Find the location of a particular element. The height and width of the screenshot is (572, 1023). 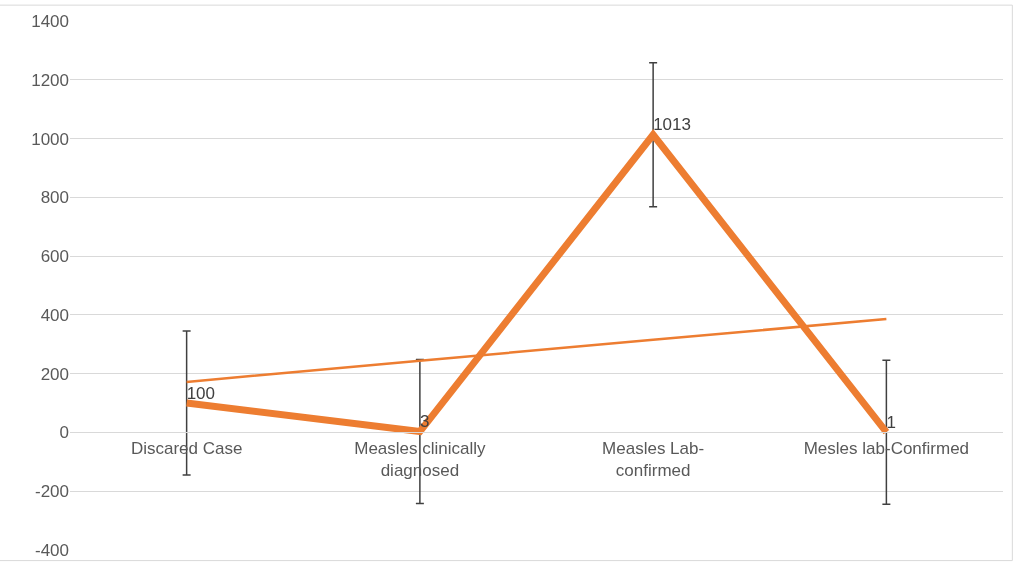

data-label: 1 is located at coordinates (891, 422).